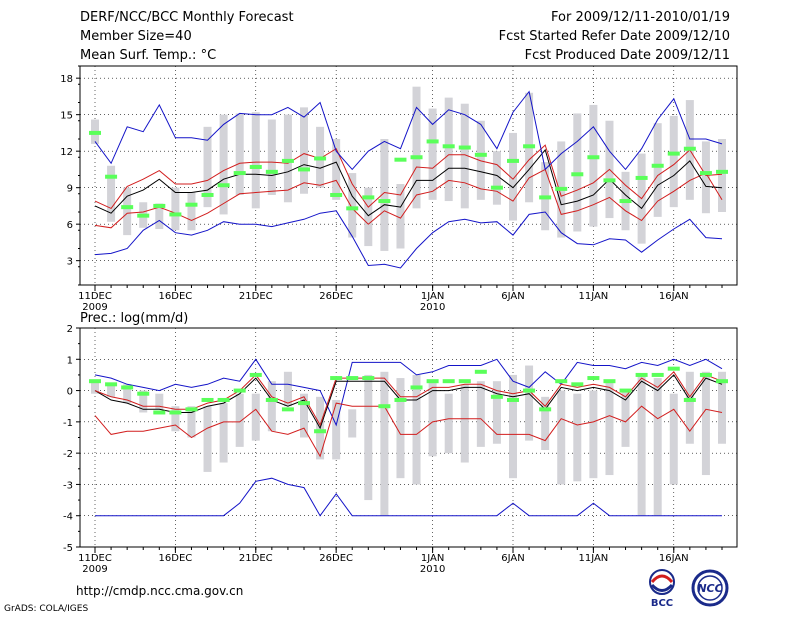 This screenshot has height=618, width=800. I want to click on ncc-logo-text: NCC, so click(709, 588).